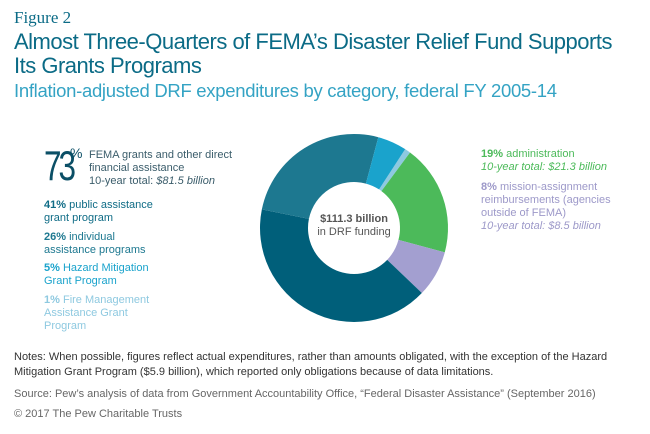 The width and height of the screenshot is (650, 434). I want to click on center-label: $111.3 billion in DRF funding, so click(354, 226).